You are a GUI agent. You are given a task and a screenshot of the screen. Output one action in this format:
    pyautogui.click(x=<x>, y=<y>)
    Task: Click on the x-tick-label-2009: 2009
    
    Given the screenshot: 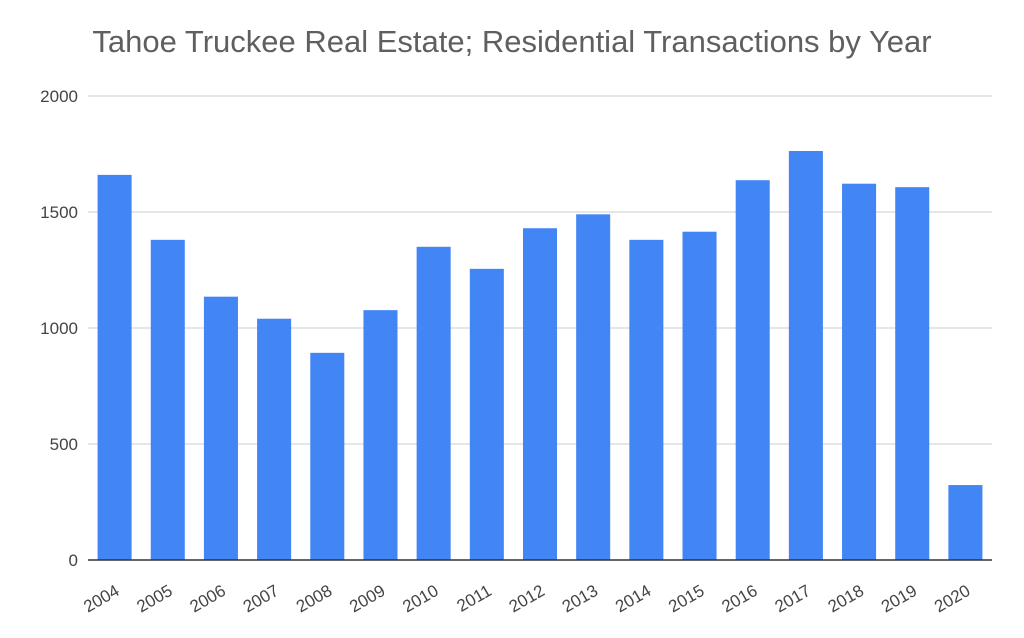 What is the action you would take?
    pyautogui.click(x=367, y=598)
    